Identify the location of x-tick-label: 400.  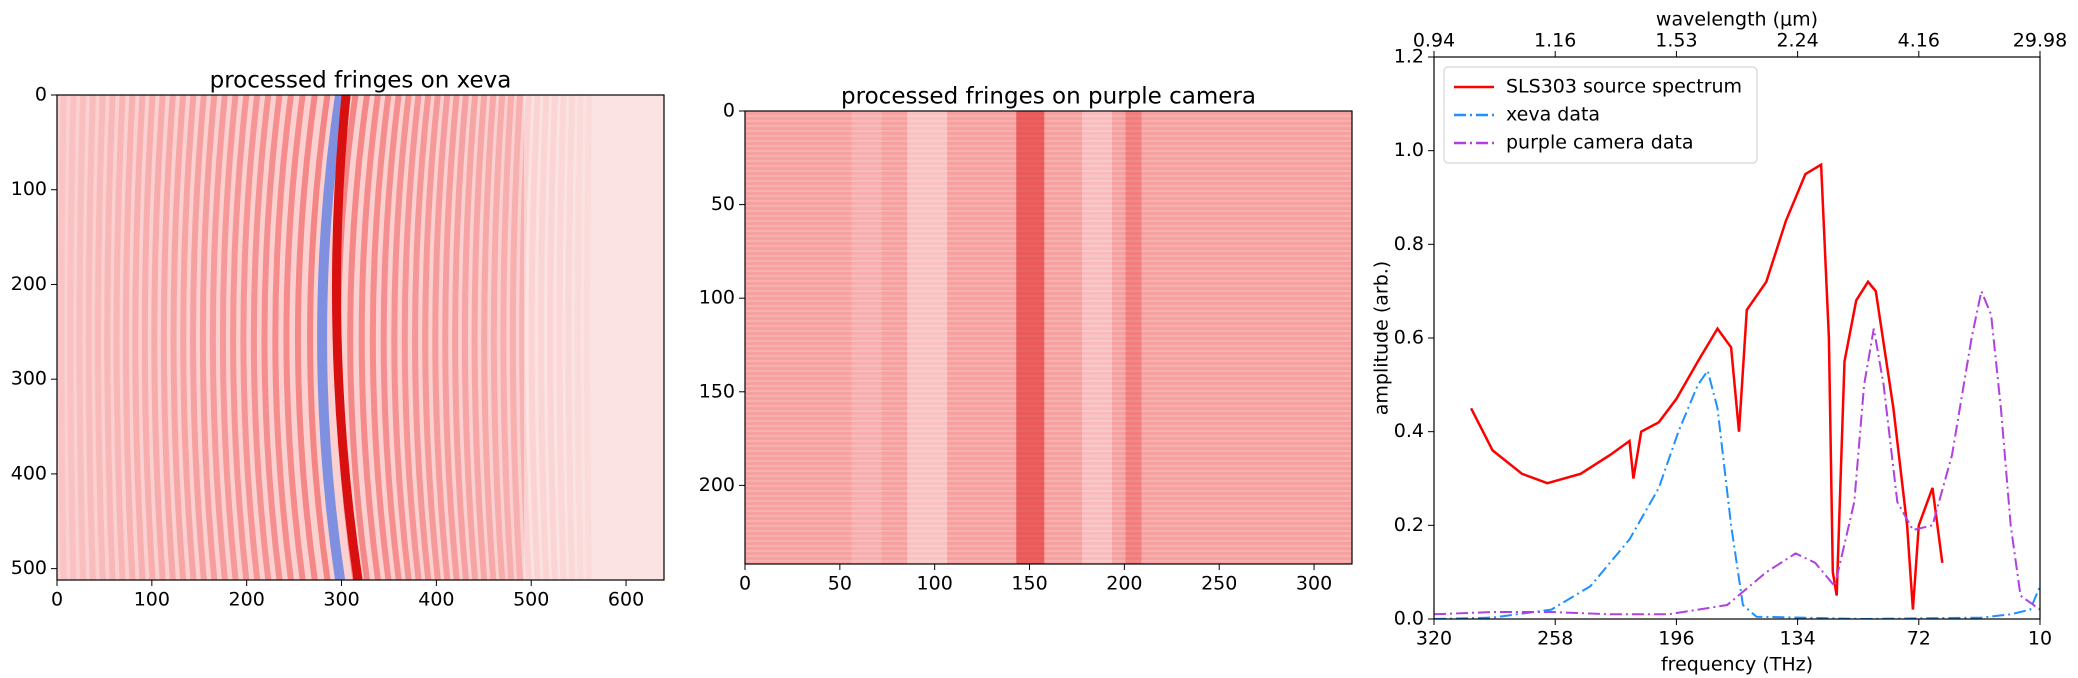
(436, 600).